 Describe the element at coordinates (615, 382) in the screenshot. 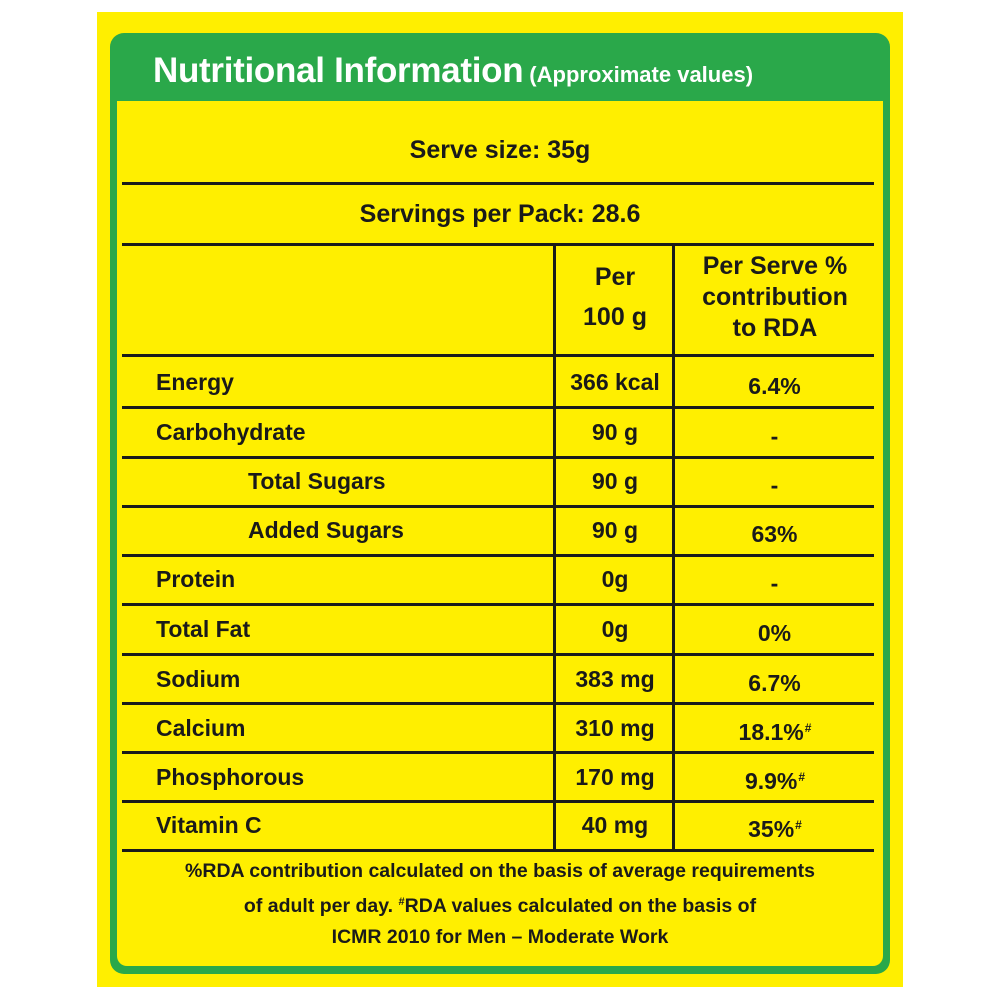

I see `nutrient-per-100g: 366 kcal` at that location.